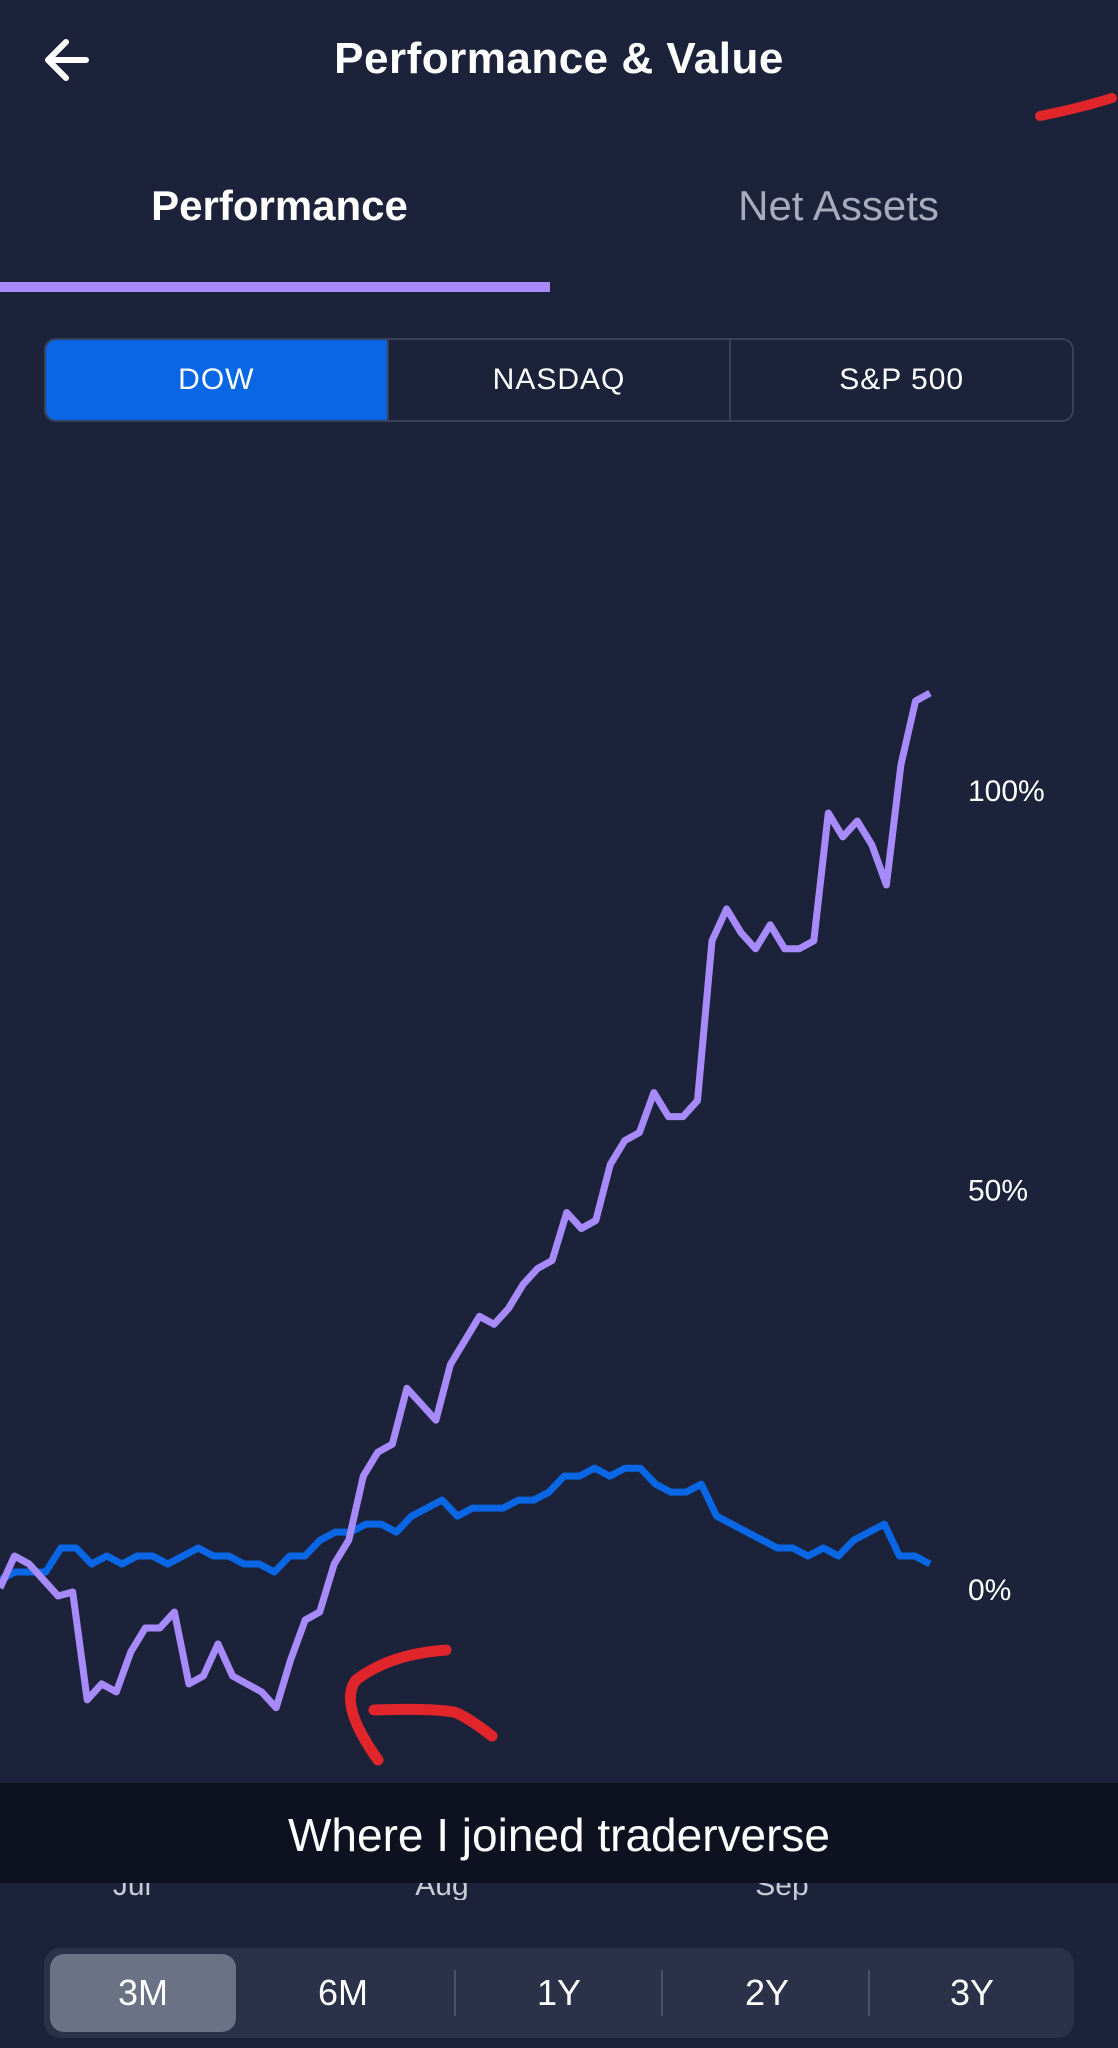  I want to click on y-tick-label: 100%, so click(1006, 791).